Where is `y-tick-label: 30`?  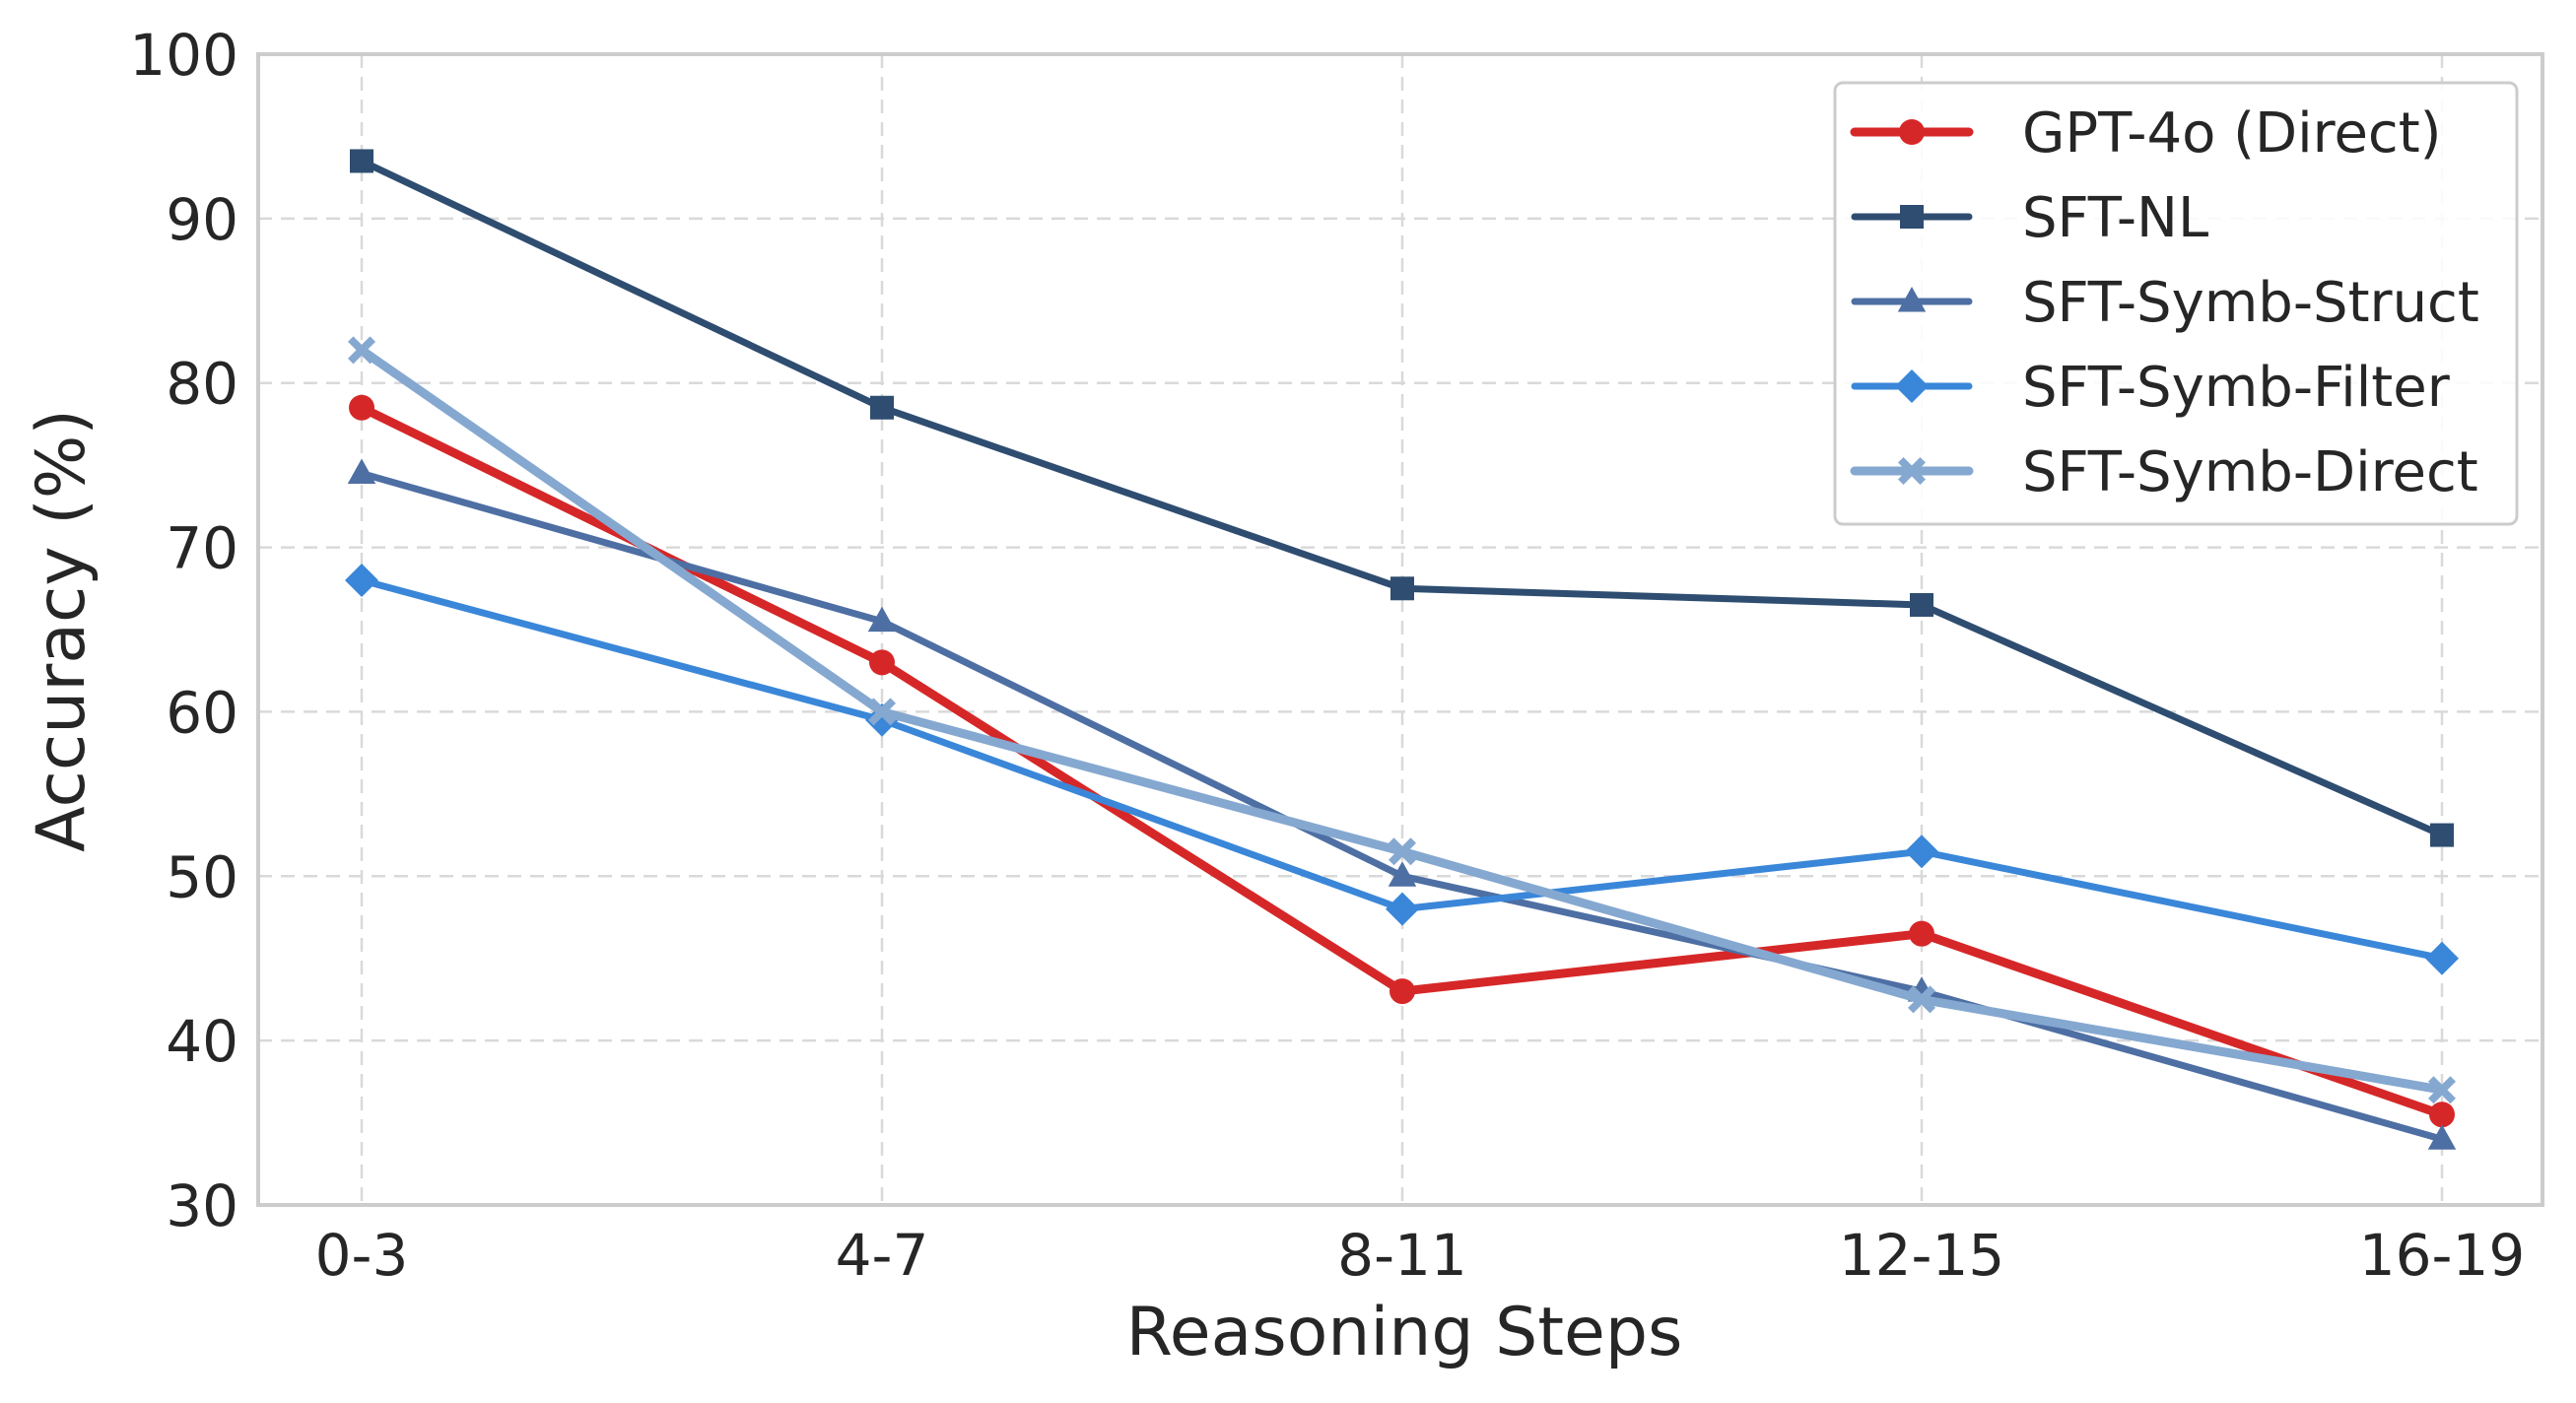
y-tick-label: 30 is located at coordinates (202, 1205).